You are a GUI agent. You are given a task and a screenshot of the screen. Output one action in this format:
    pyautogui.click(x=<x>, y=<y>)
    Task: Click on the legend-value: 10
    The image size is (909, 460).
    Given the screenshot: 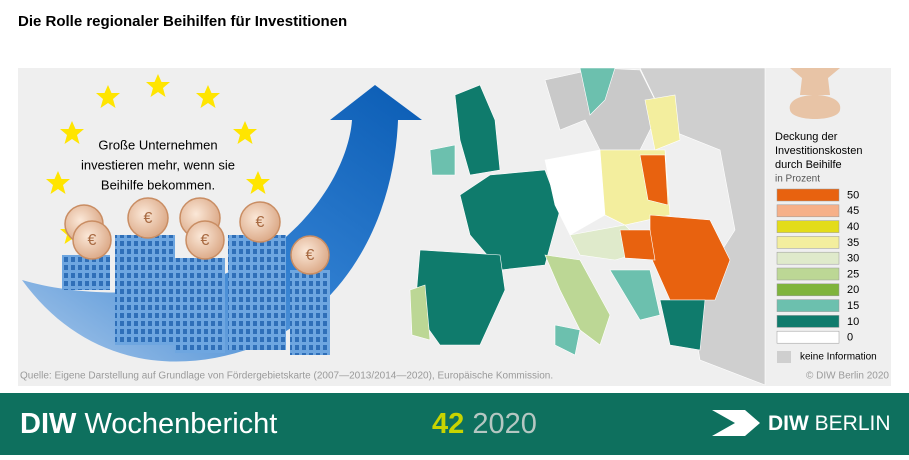 What is the action you would take?
    pyautogui.click(x=853, y=322)
    